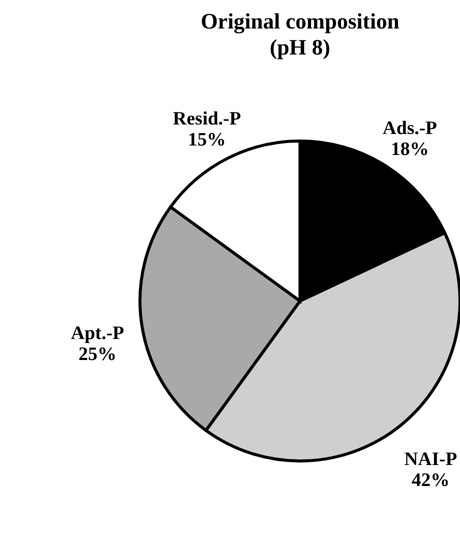 The image size is (460, 552). Describe the element at coordinates (409, 149) in the screenshot. I see `data-label: 18%` at that location.